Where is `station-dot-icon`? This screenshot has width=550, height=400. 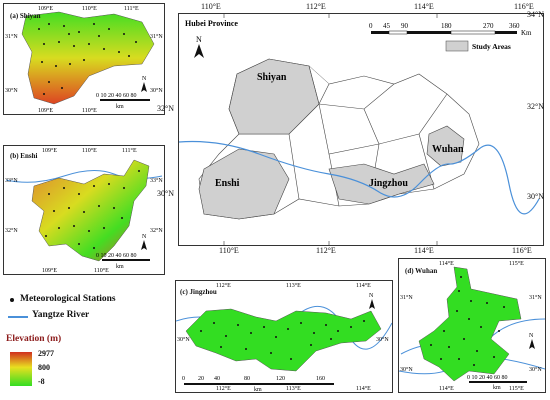 station-dot-icon is located at coordinates (12, 300).